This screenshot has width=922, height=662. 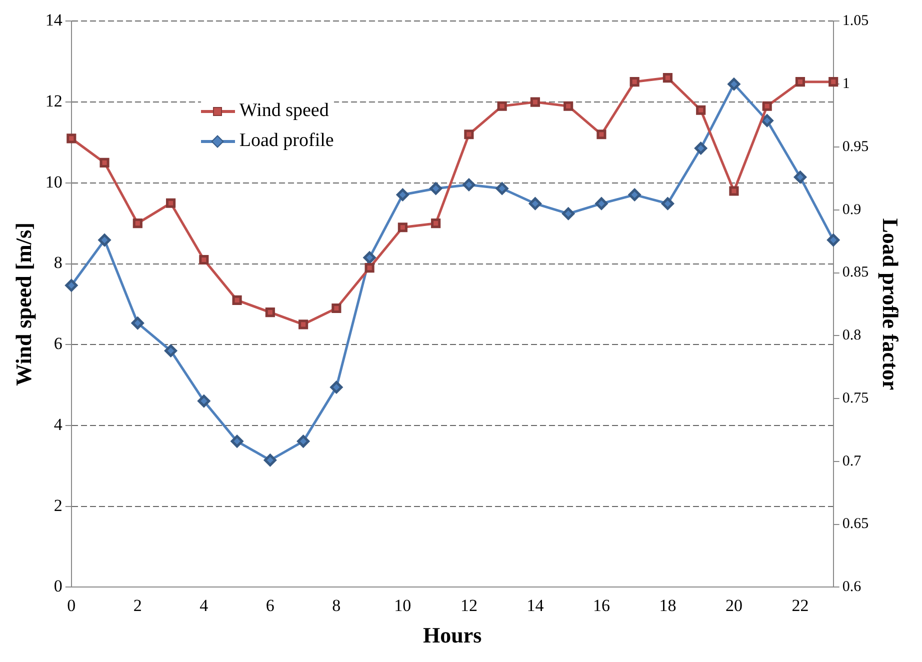 I want to click on y2-tick-label: 1.05, so click(x=855, y=21).